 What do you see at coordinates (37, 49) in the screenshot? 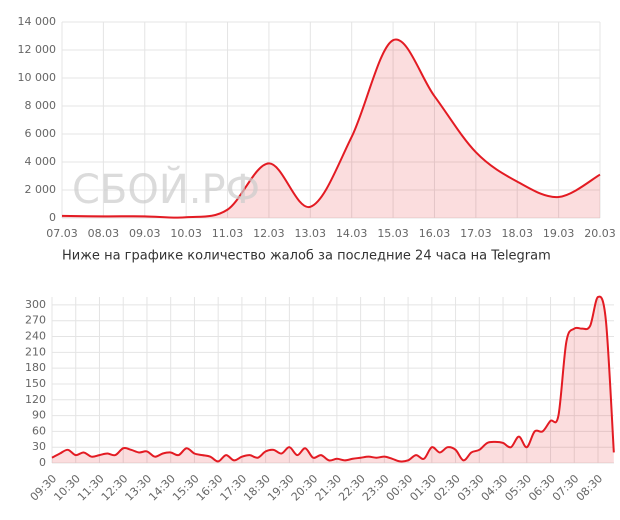
I see `y-tick-label: 12 000` at bounding box center [37, 49].